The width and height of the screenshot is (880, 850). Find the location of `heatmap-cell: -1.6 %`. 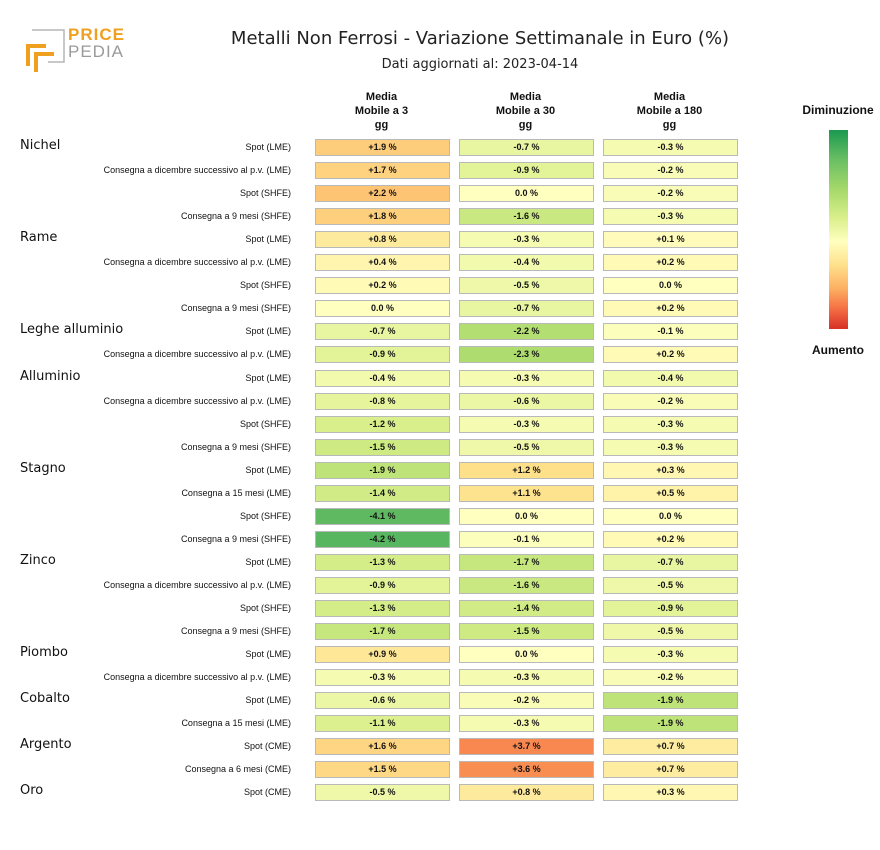

heatmap-cell: -1.6 % is located at coordinates (526, 217).